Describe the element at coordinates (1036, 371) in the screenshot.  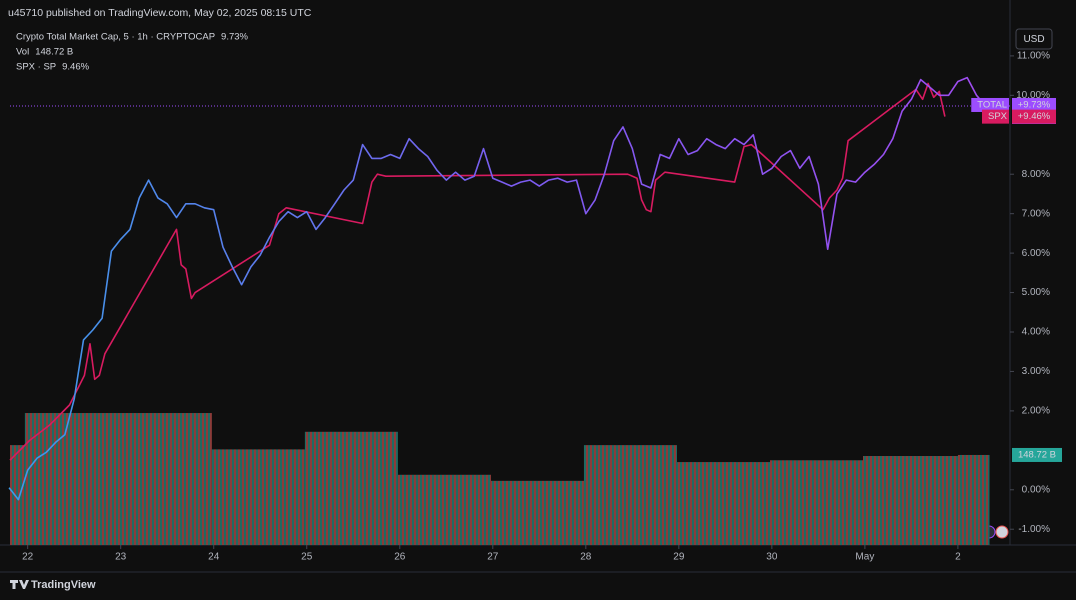
I see `y-tick-label: 3.00%` at that location.